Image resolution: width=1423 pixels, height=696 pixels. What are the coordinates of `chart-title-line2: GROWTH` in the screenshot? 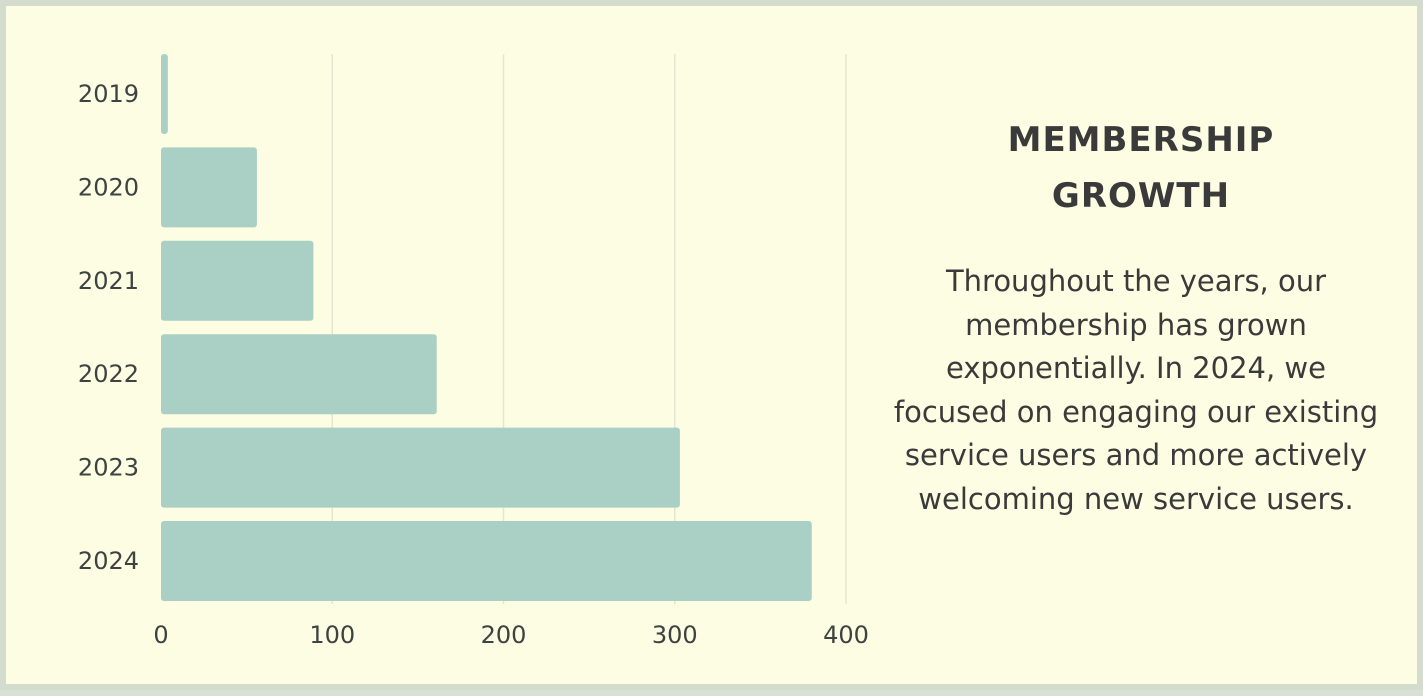 It's located at (1141, 196).